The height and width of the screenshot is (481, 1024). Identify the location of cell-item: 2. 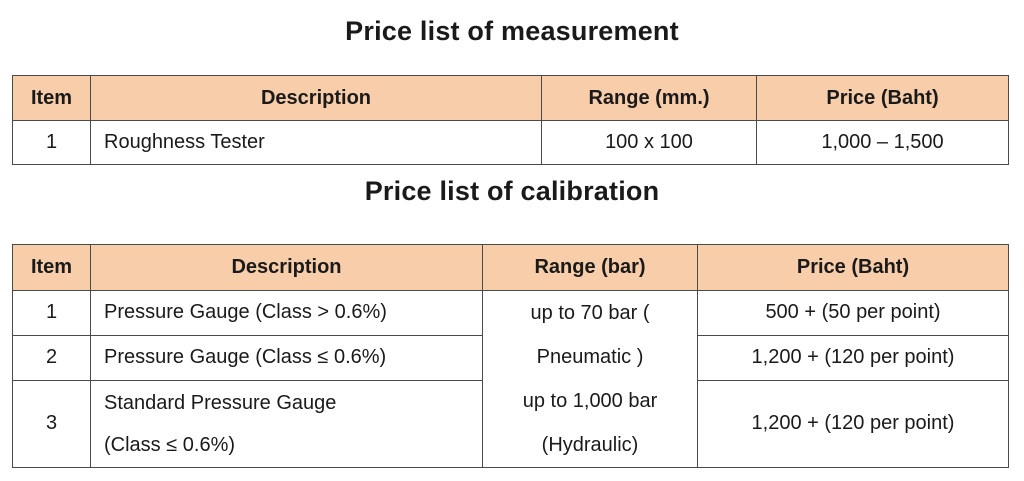
(51, 357).